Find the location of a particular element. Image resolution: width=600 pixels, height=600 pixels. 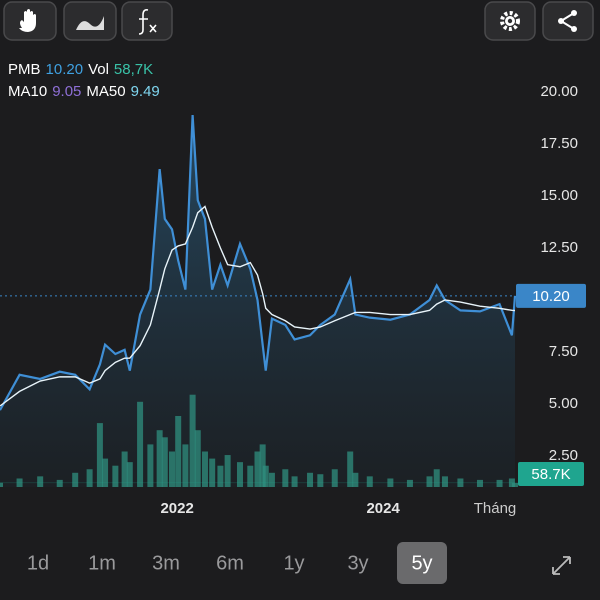

legend-row: MA10 9.05 MA50 9.49 is located at coordinates (84, 91).